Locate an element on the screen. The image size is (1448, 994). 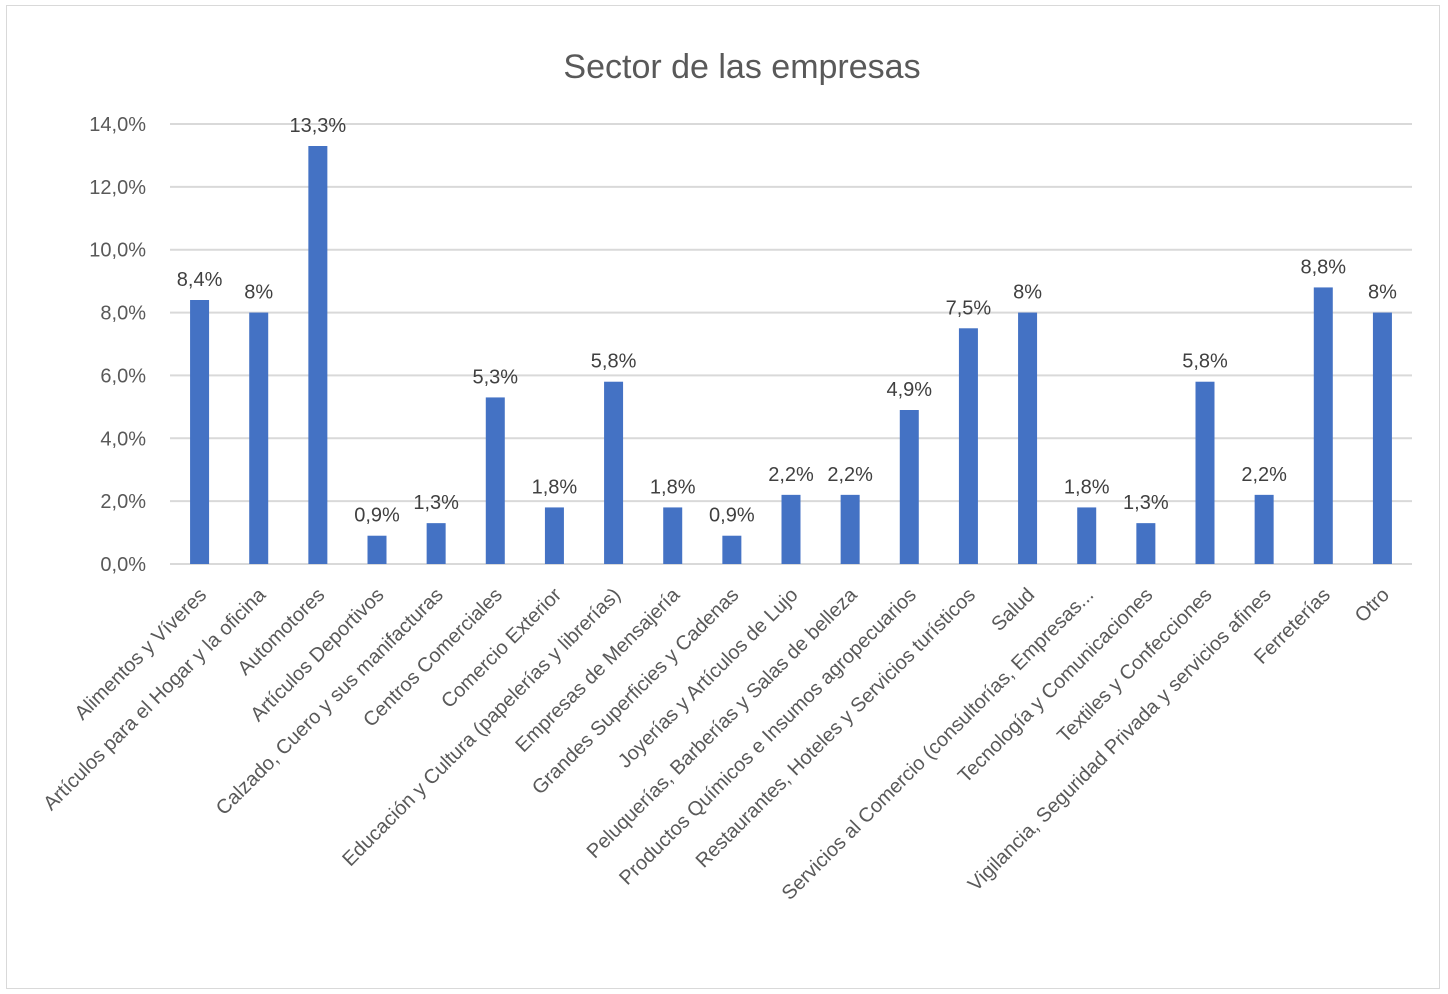
y-tick-label: 6,0% is located at coordinates (123, 376).